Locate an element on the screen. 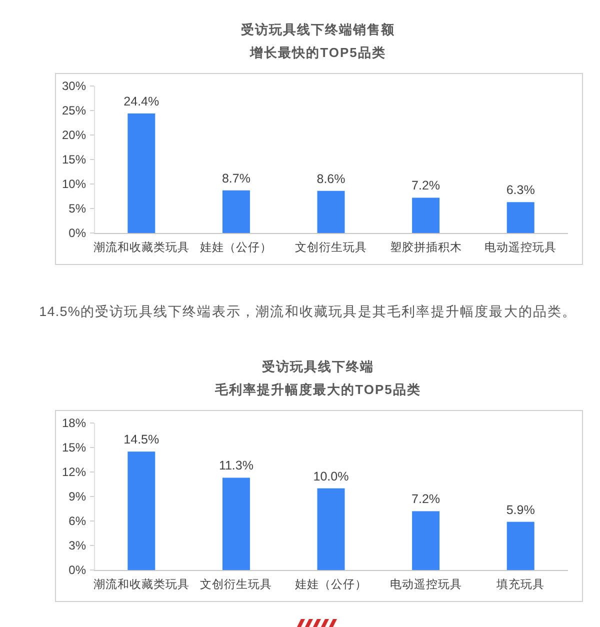 The width and height of the screenshot is (600, 627). y-tick-label: 6% is located at coordinates (77, 521).